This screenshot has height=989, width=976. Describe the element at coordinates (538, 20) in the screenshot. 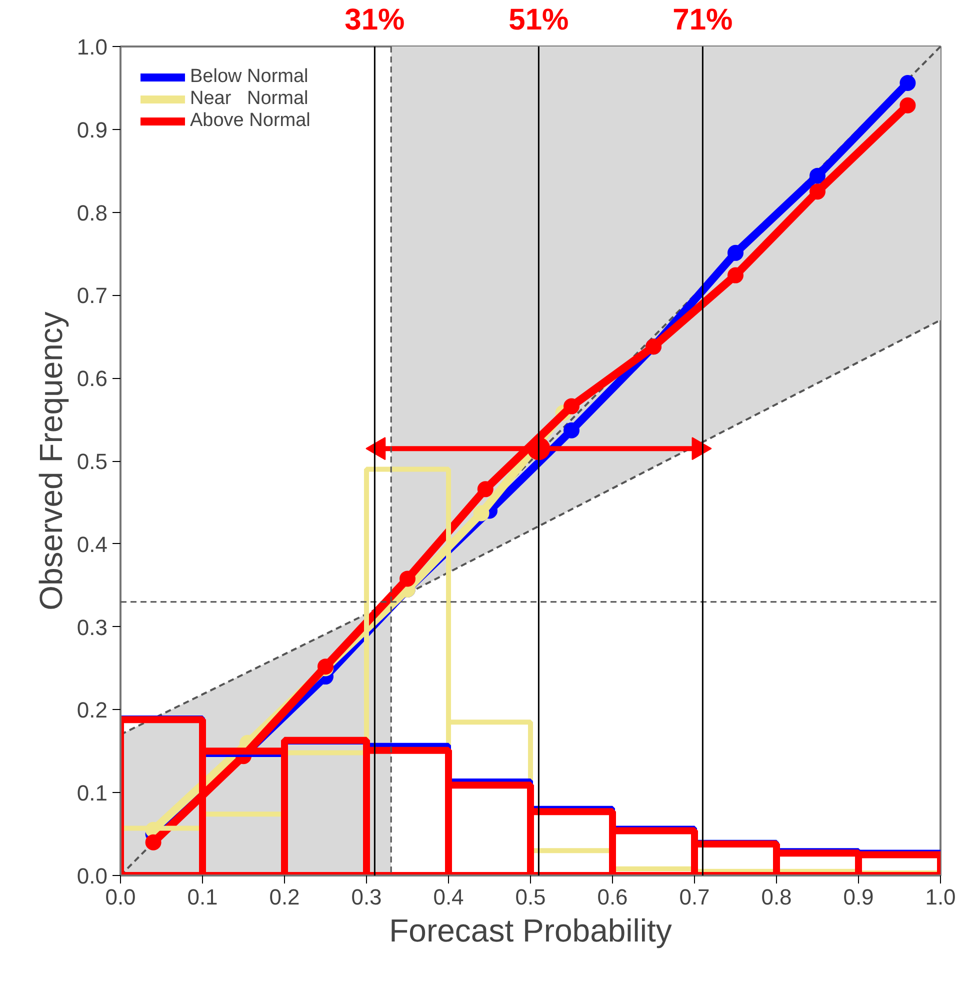

I see `ref-line-label: 51%` at that location.